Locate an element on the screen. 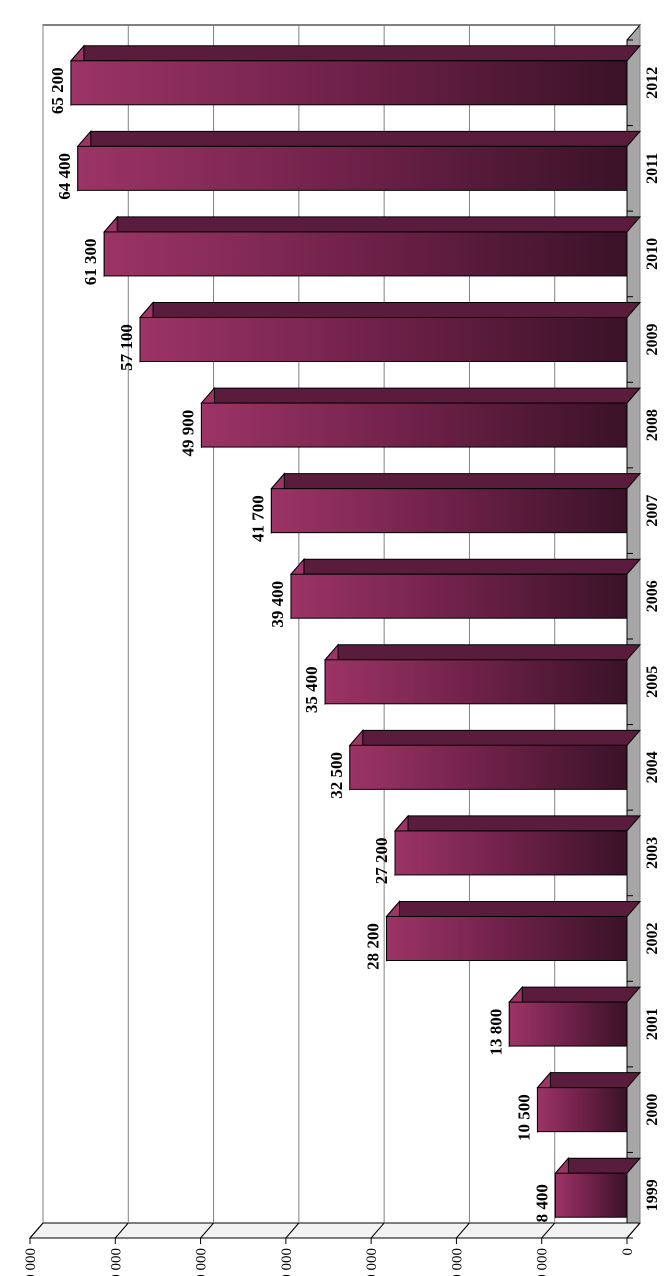  category-label: 2012 is located at coordinates (652, 83).